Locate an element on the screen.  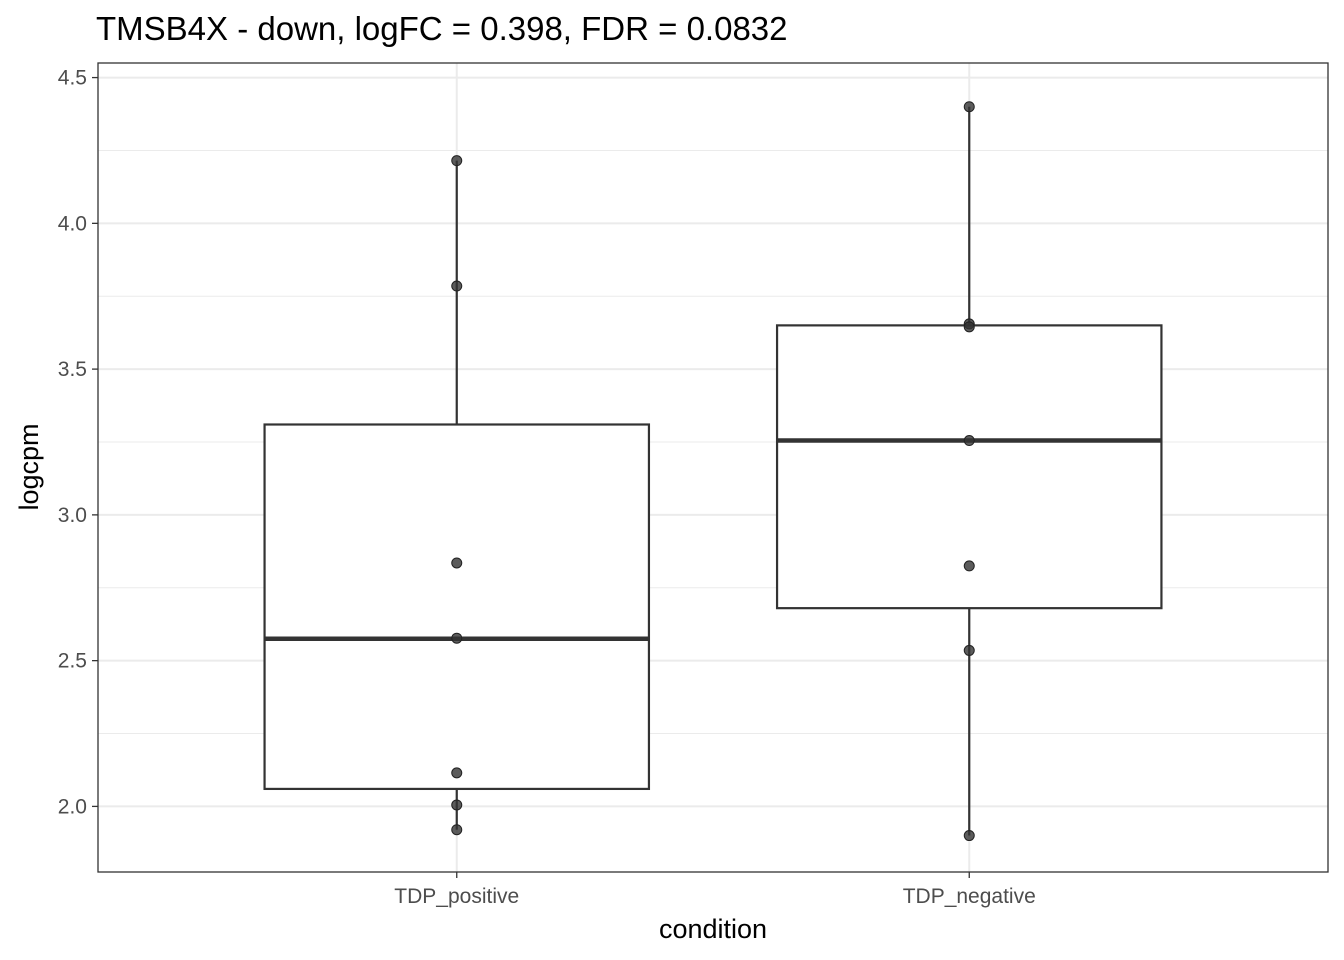
box-iqr is located at coordinates (457, 607).